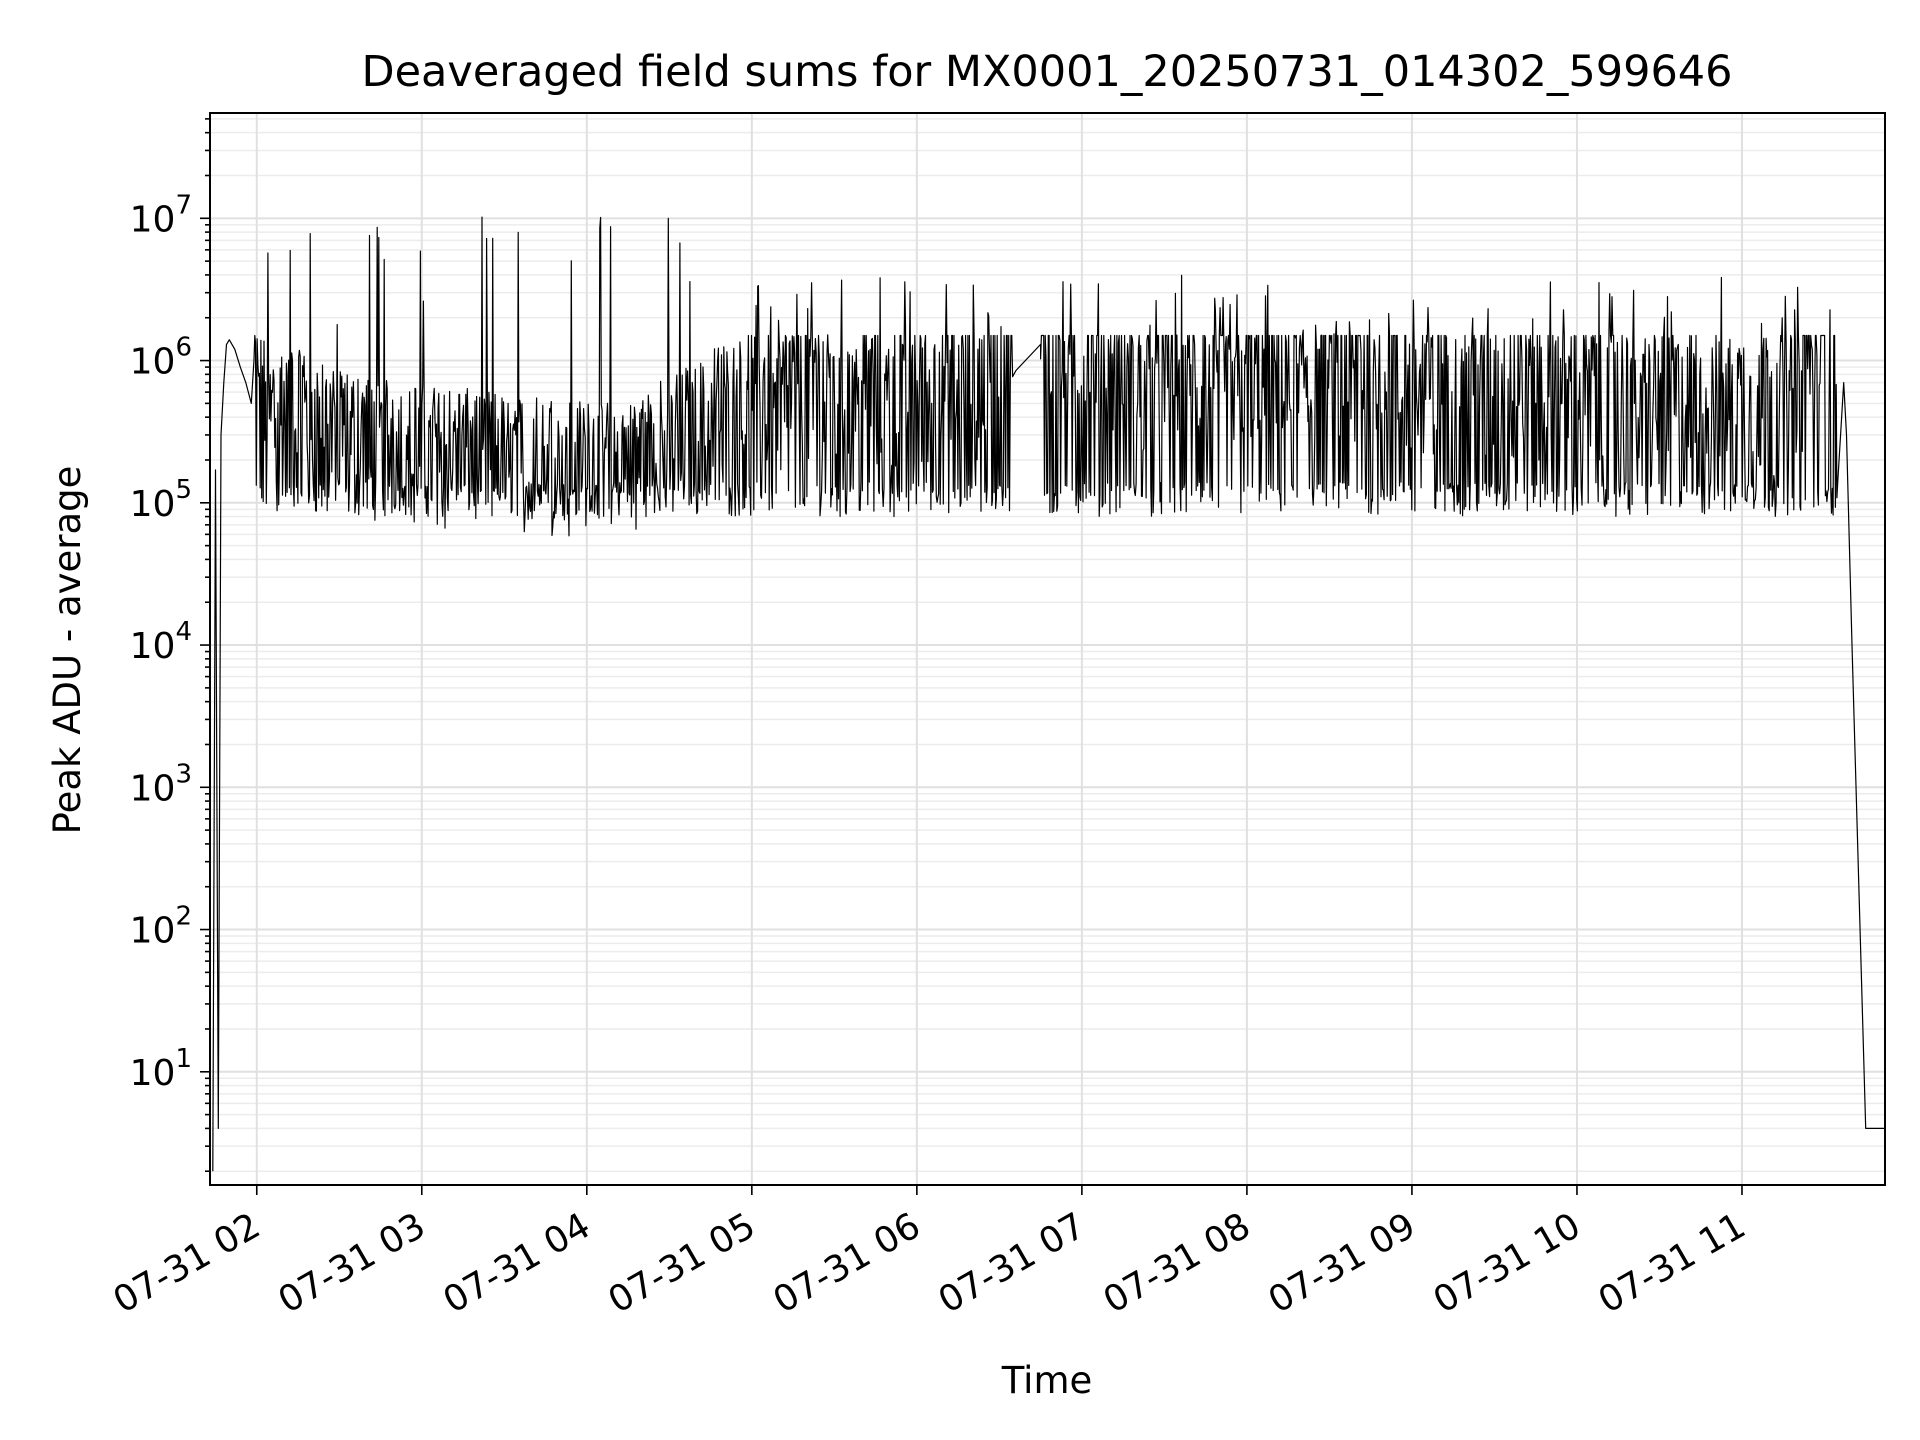  I want to click on x-tick-label: 07-31 07, so click(1012, 1263).